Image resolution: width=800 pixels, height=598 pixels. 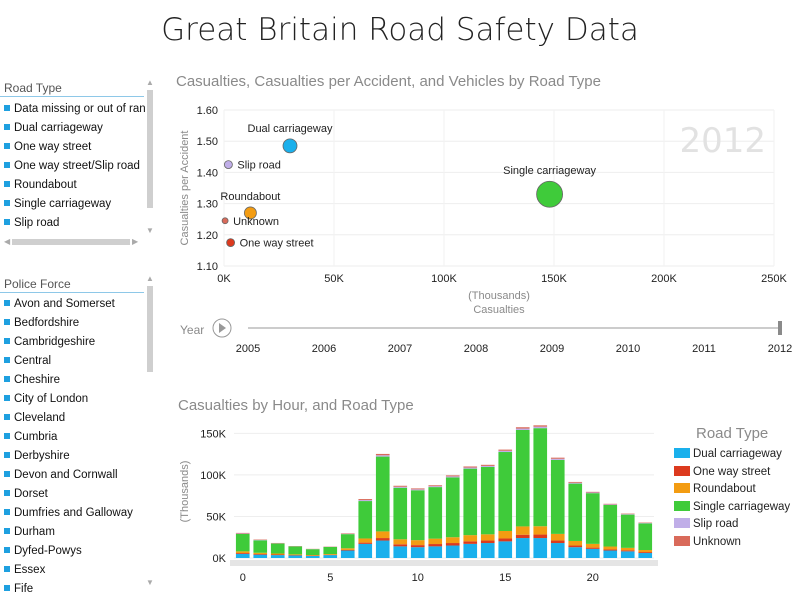 I want to click on legend-item: One way street, so click(x=732, y=473).